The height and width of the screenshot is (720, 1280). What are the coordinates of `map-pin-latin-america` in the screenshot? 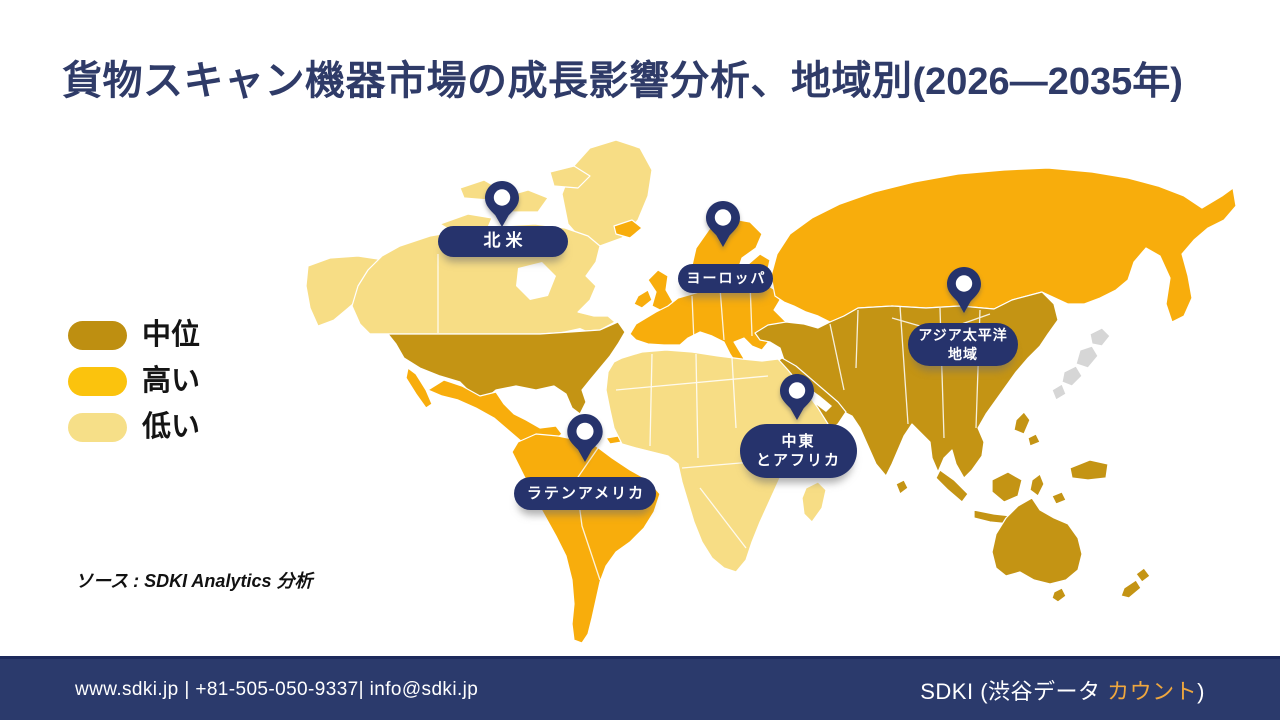 It's located at (585, 438).